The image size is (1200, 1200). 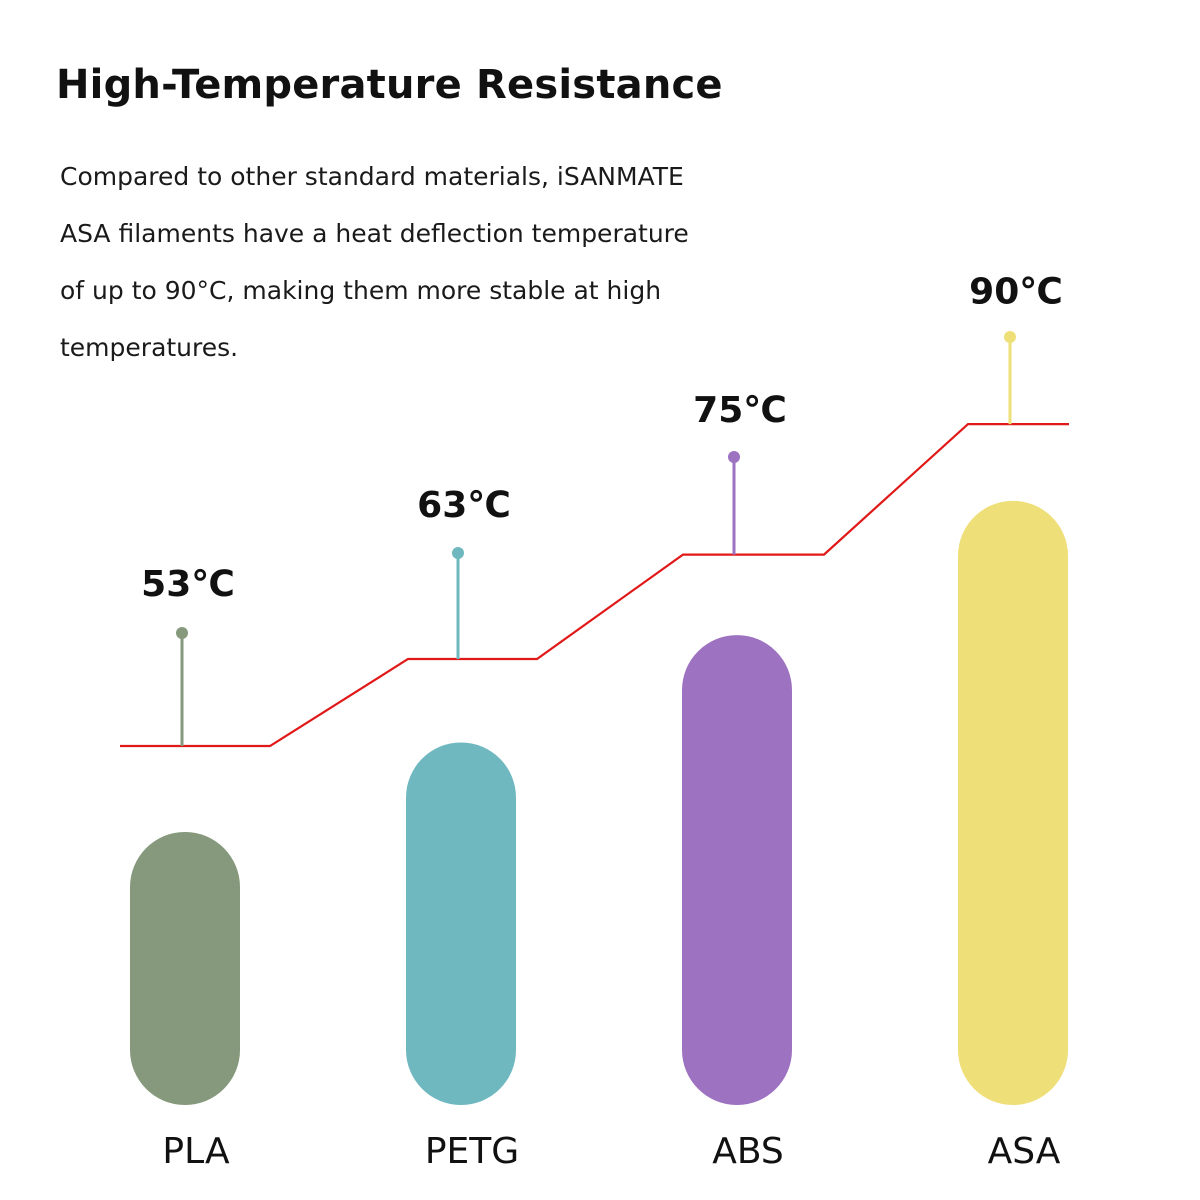 I want to click on value-label: 90℃, so click(x=1016, y=292).